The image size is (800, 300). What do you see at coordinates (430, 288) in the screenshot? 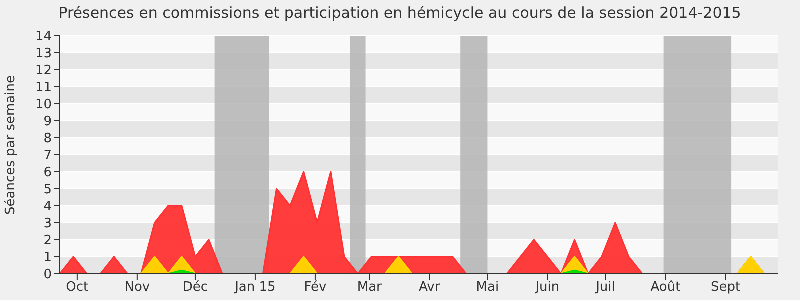
I see `x-tick-label: Avr` at bounding box center [430, 288].